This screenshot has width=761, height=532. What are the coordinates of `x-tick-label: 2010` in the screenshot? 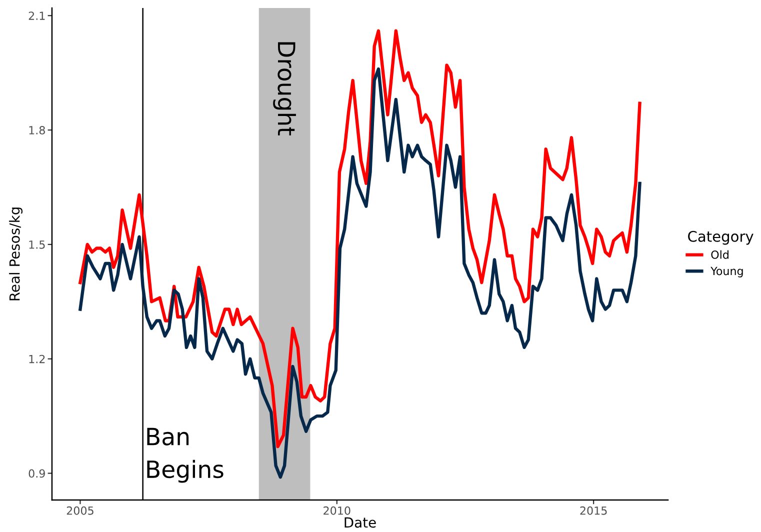 It's located at (337, 510).